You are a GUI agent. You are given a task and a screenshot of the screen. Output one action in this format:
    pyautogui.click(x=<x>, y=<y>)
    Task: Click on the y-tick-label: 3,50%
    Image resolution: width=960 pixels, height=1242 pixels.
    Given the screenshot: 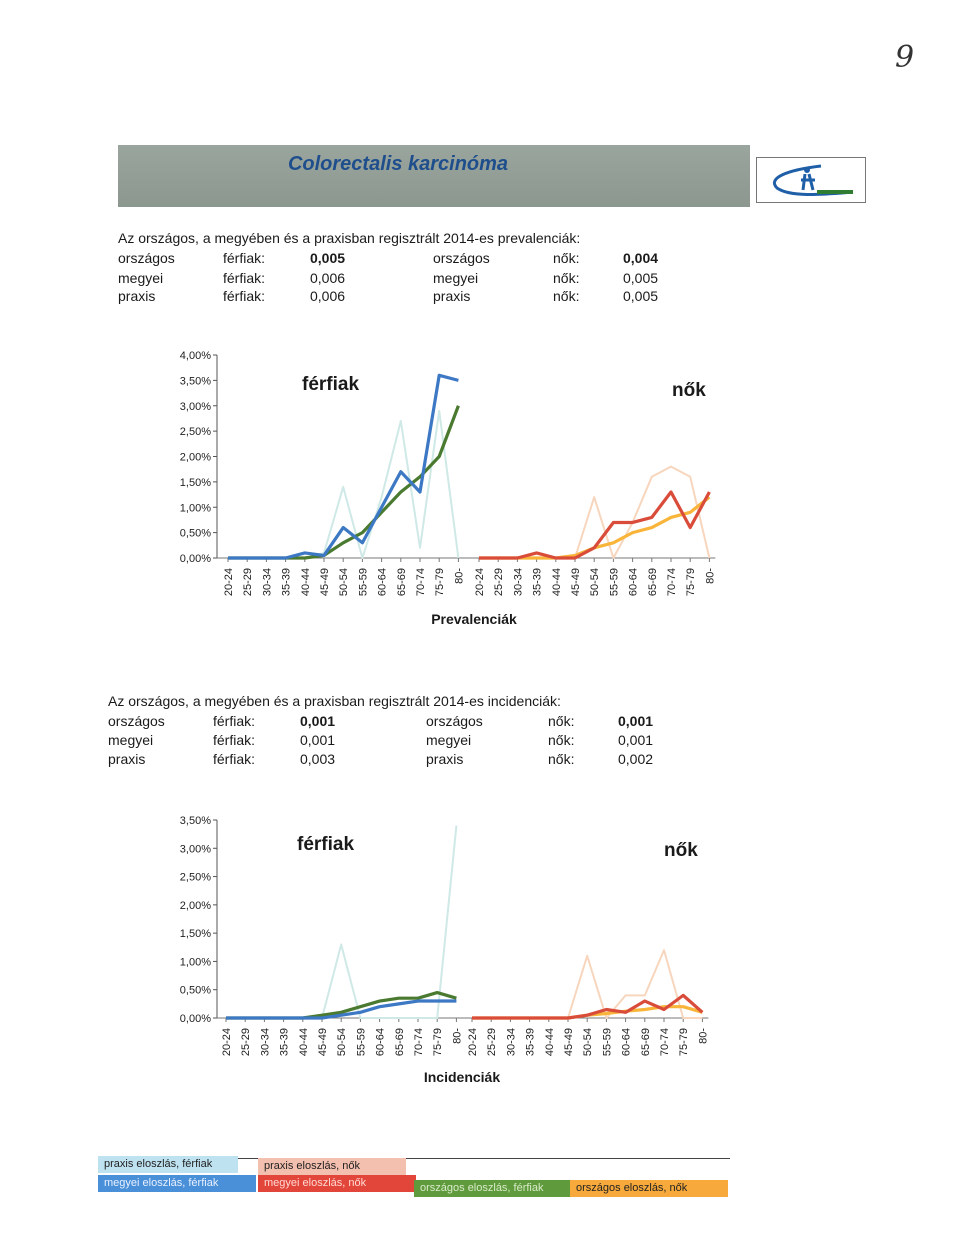 What is the action you would take?
    pyautogui.click(x=195, y=381)
    